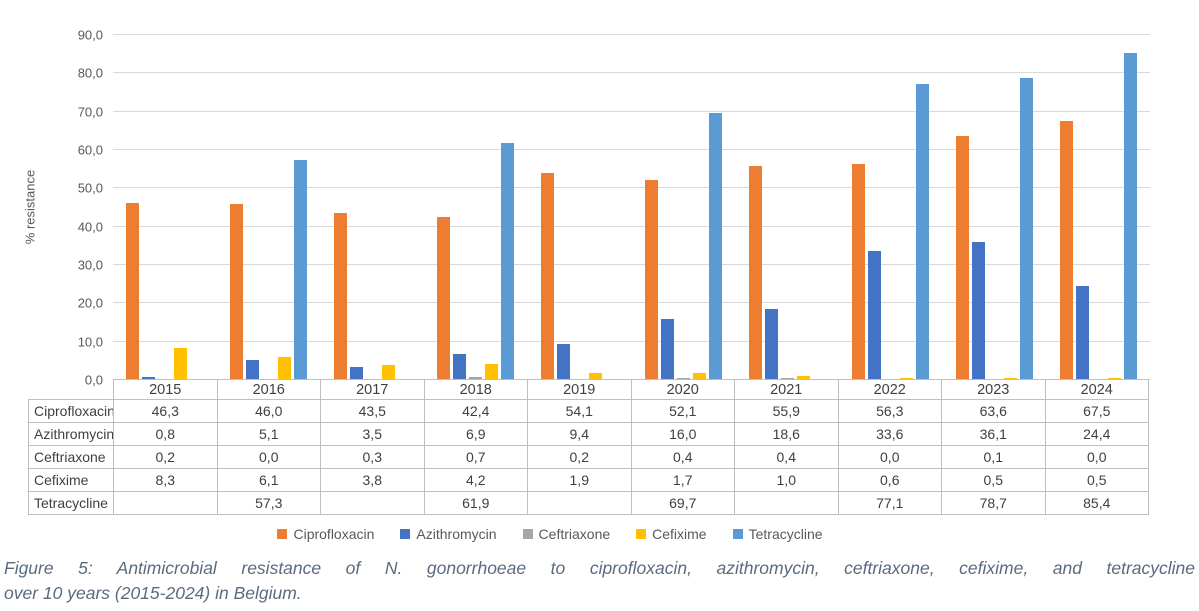 This screenshot has width=1199, height=611. I want to click on value-ciprofloxacin-2023: 63,6, so click(993, 411).